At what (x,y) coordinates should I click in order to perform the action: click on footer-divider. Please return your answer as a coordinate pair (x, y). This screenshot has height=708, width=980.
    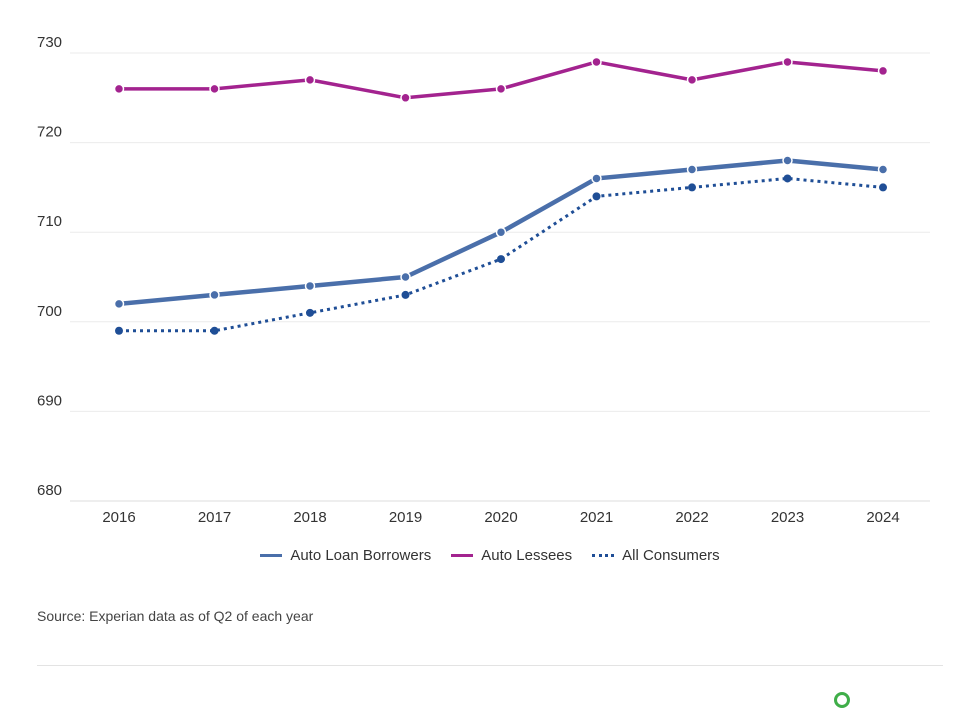
    Looking at the image, I should click on (490, 665).